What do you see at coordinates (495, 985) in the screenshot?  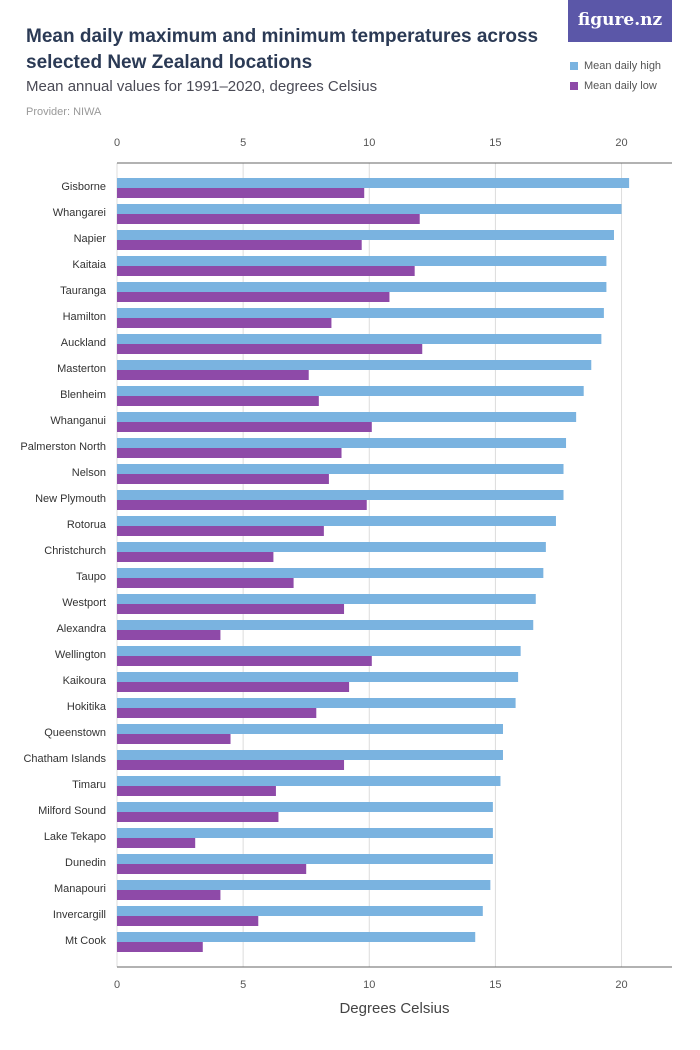 I see `bottom-tick-label-15: 15` at bounding box center [495, 985].